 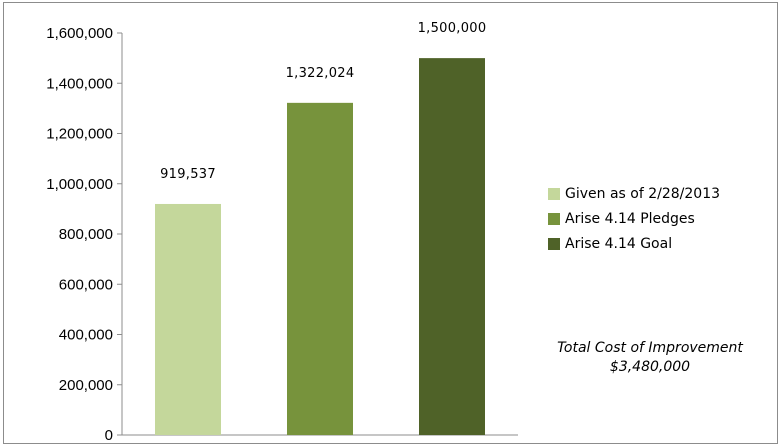 I want to click on y-tick-label: 600,000, so click(x=86, y=284).